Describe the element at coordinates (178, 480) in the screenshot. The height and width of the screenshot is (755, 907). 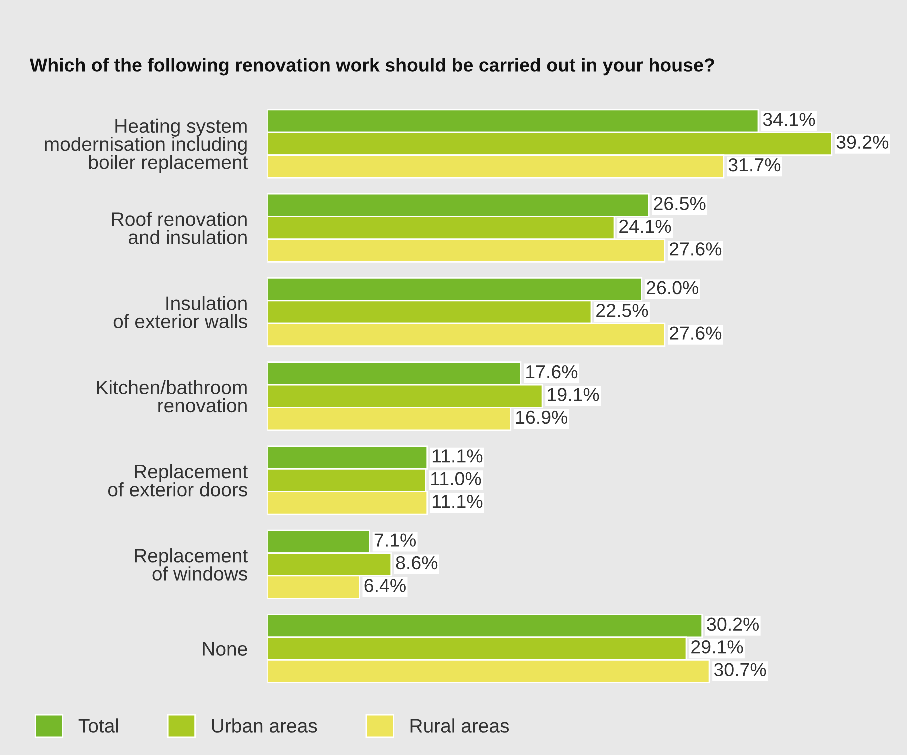
I see `y-tick-label: Replacement of exterior doors` at that location.